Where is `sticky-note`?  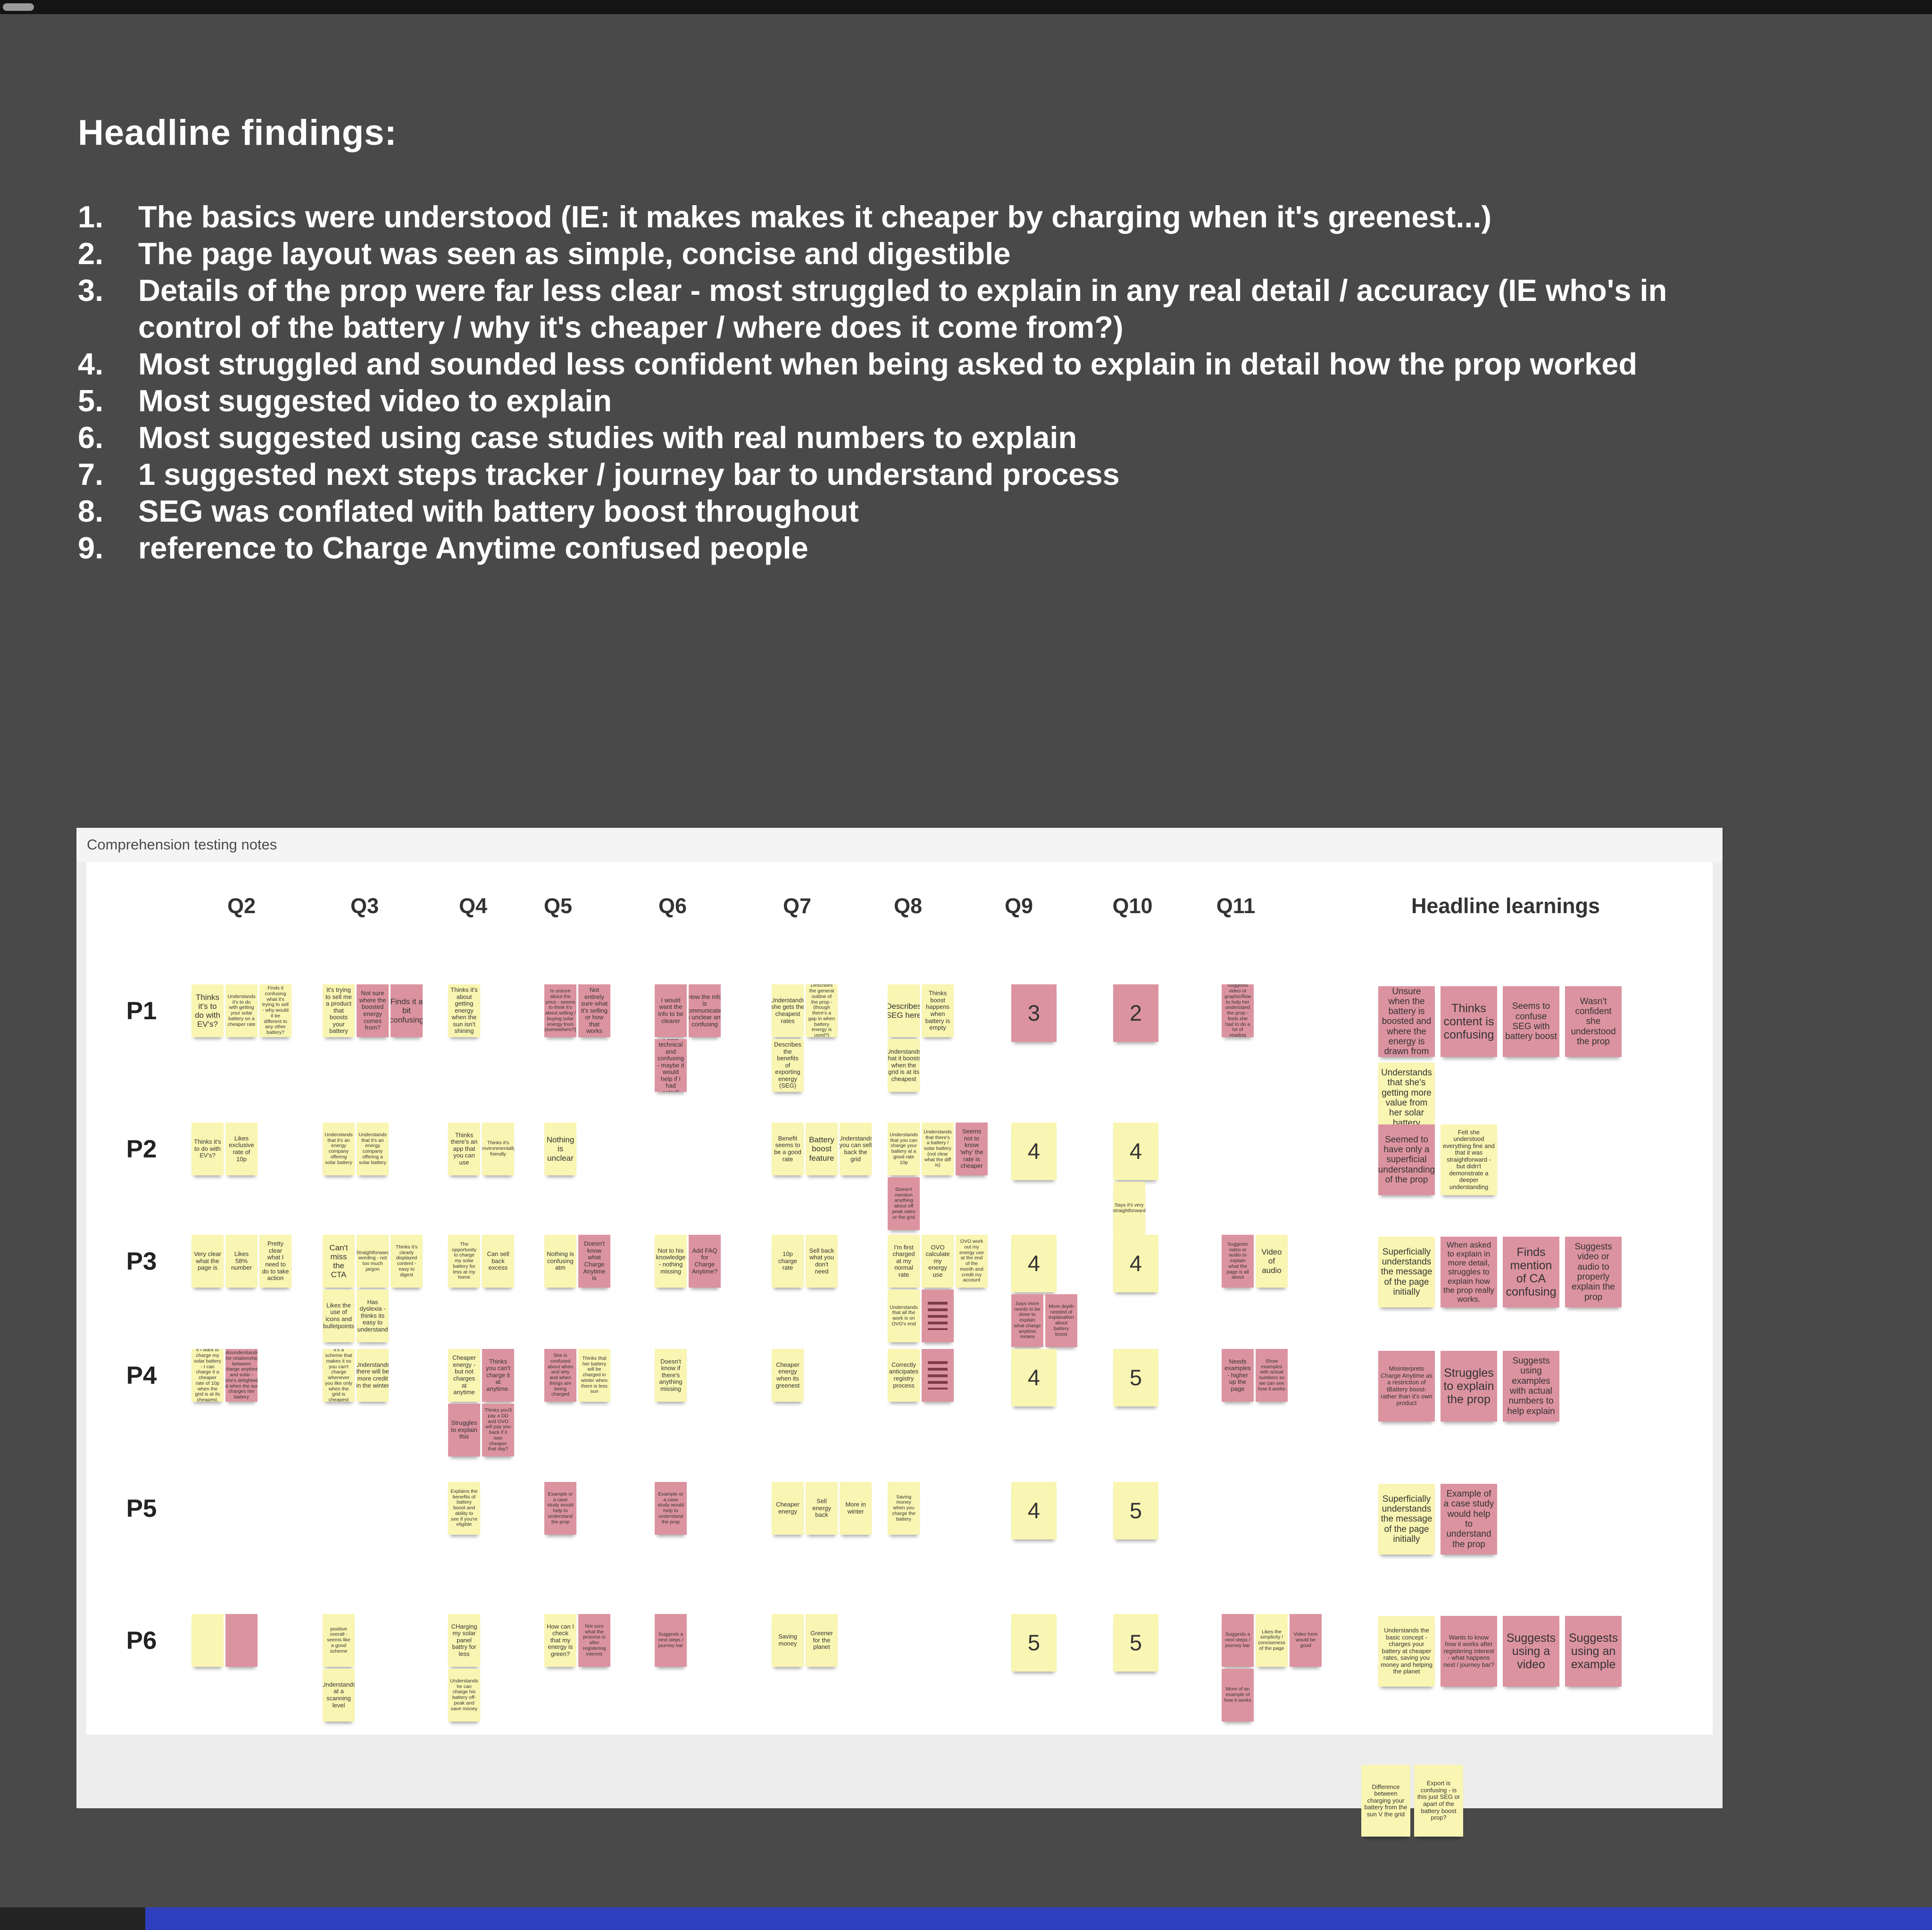
sticky-note is located at coordinates (241, 1640).